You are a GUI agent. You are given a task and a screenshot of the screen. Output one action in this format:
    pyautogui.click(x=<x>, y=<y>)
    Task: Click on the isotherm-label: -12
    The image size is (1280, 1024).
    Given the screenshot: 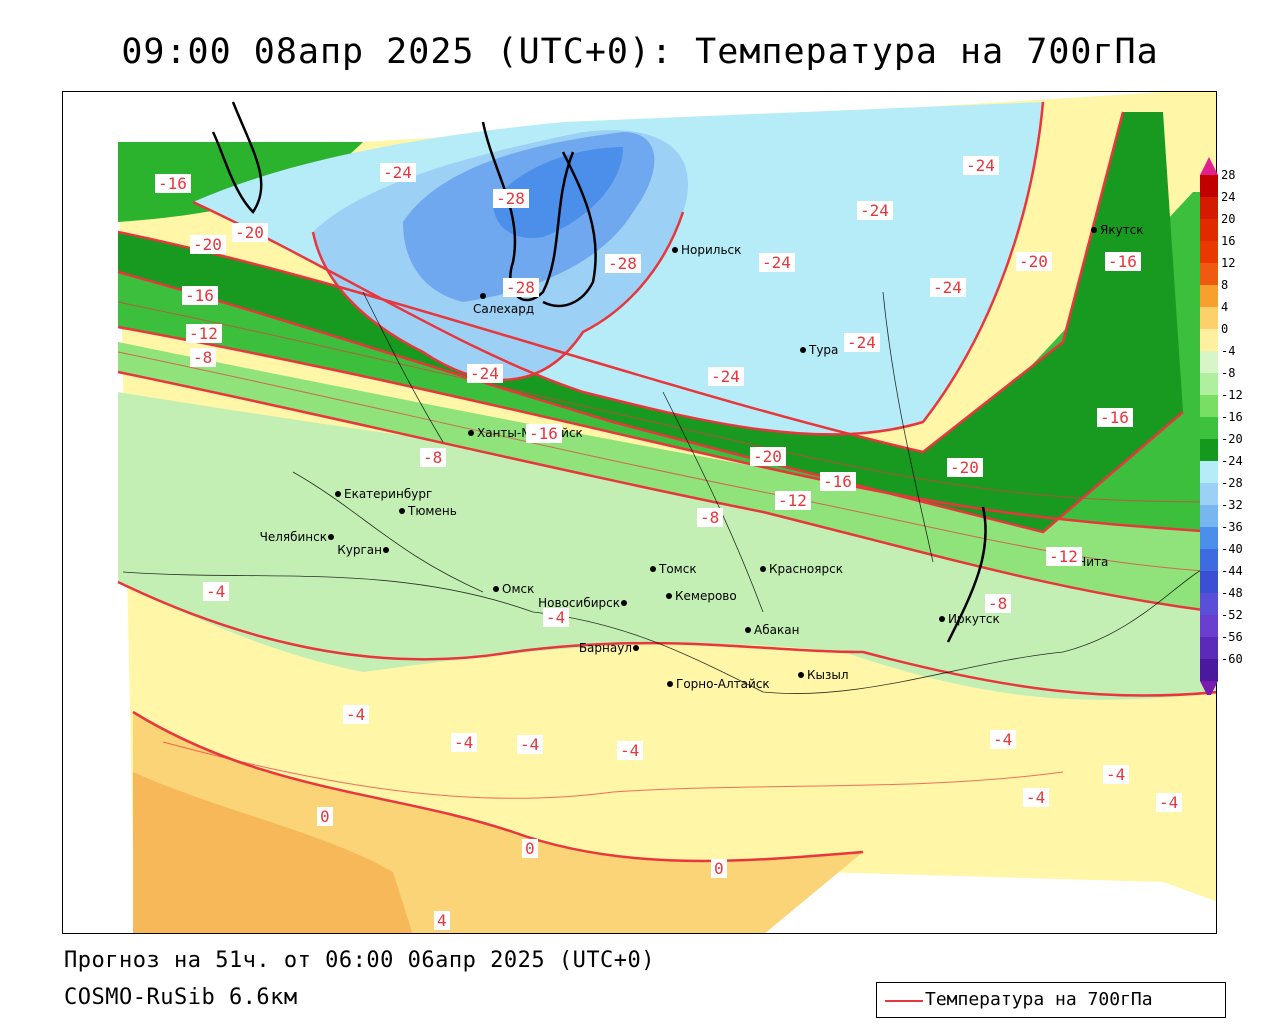 What is the action you would take?
    pyautogui.click(x=1064, y=556)
    